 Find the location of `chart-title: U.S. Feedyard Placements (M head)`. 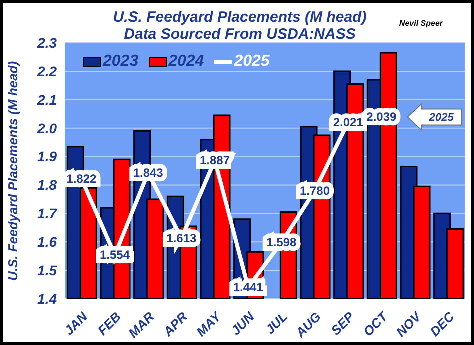

chart-title: U.S. Feedyard Placements (M head) is located at coordinates (240, 17).